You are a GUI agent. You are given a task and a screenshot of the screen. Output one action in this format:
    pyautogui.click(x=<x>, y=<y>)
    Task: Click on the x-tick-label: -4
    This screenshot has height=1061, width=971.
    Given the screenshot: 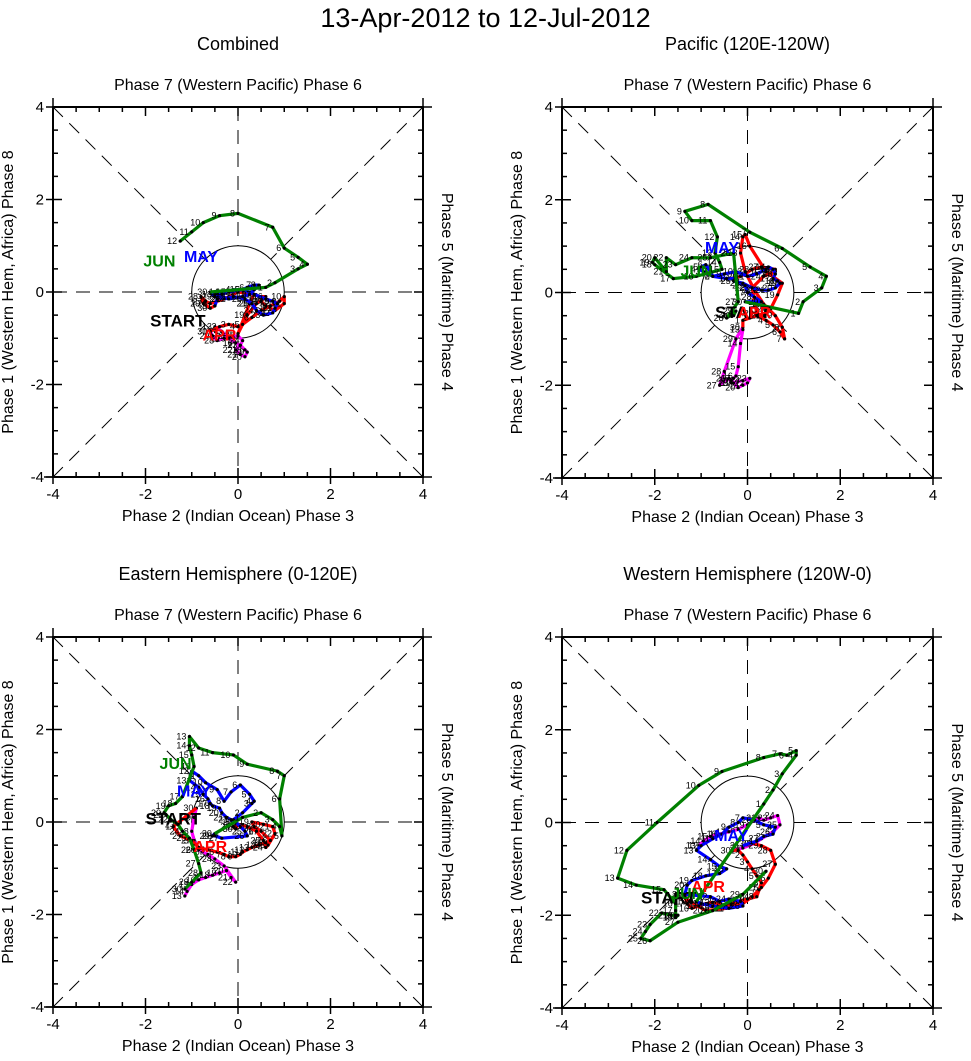 What is the action you would take?
    pyautogui.click(x=52, y=494)
    